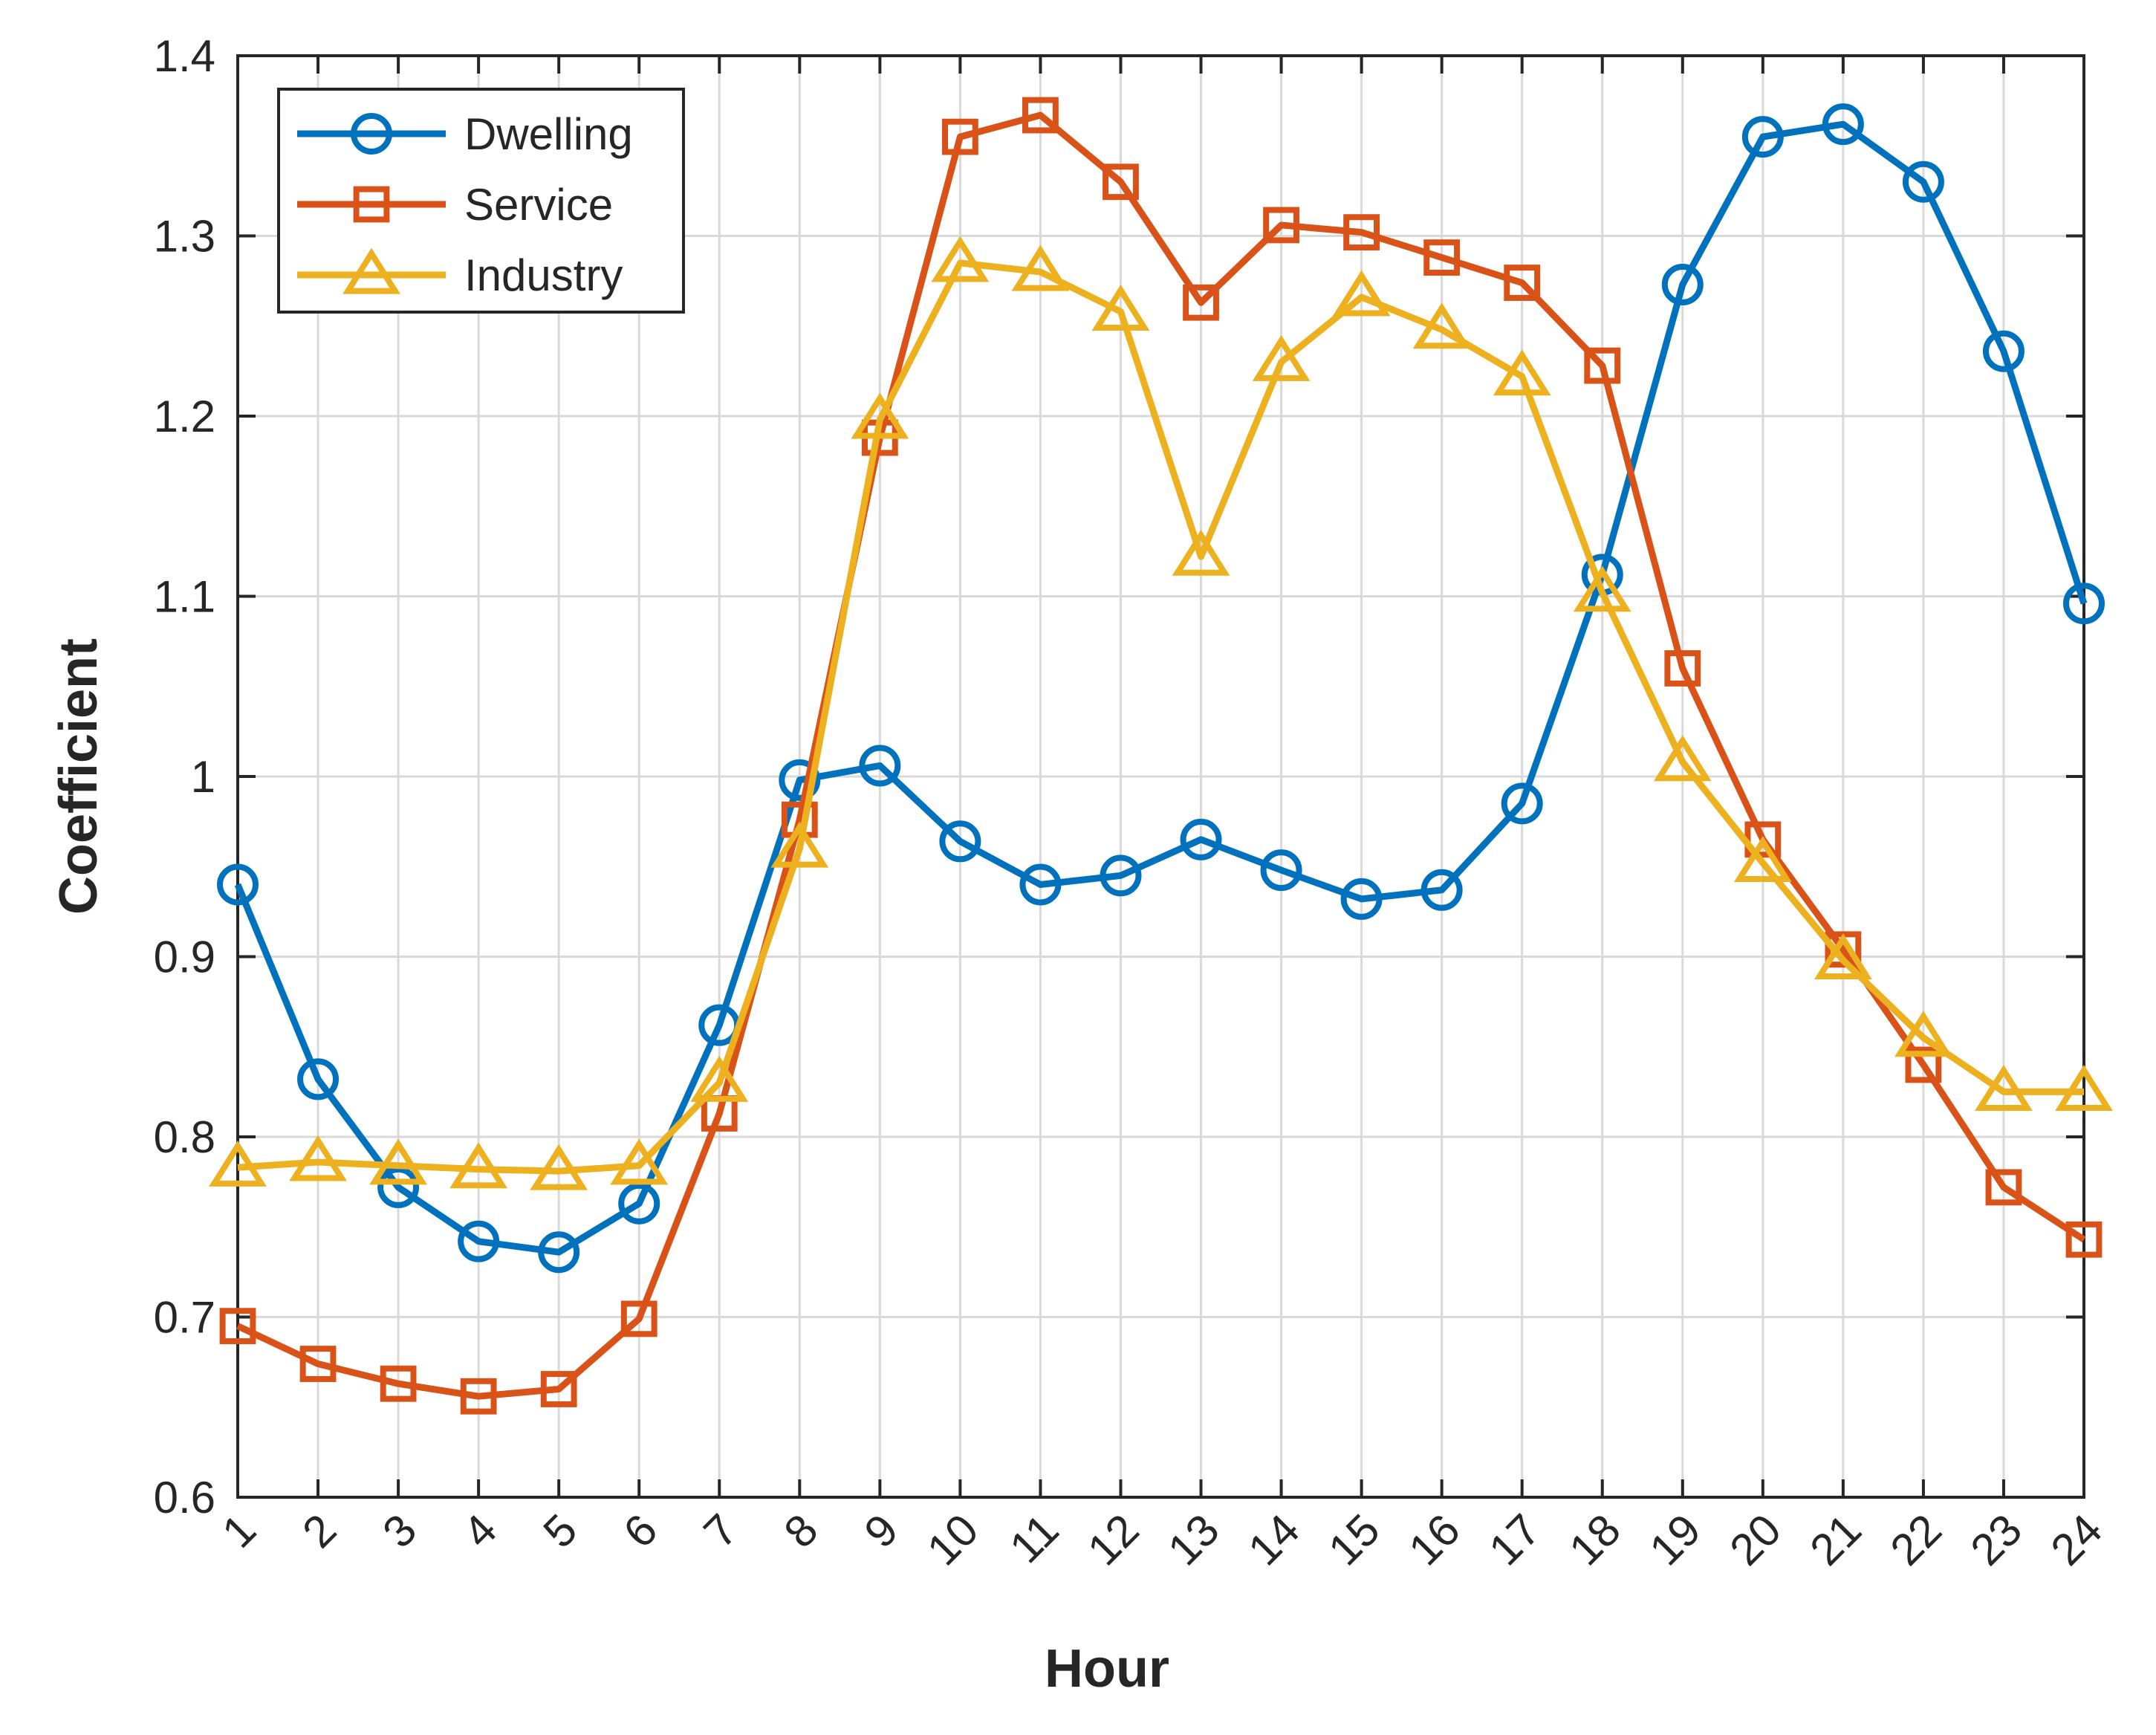 This screenshot has width=2156, height=1735. What do you see at coordinates (184, 416) in the screenshot?
I see `y-tick-label: 1.2` at bounding box center [184, 416].